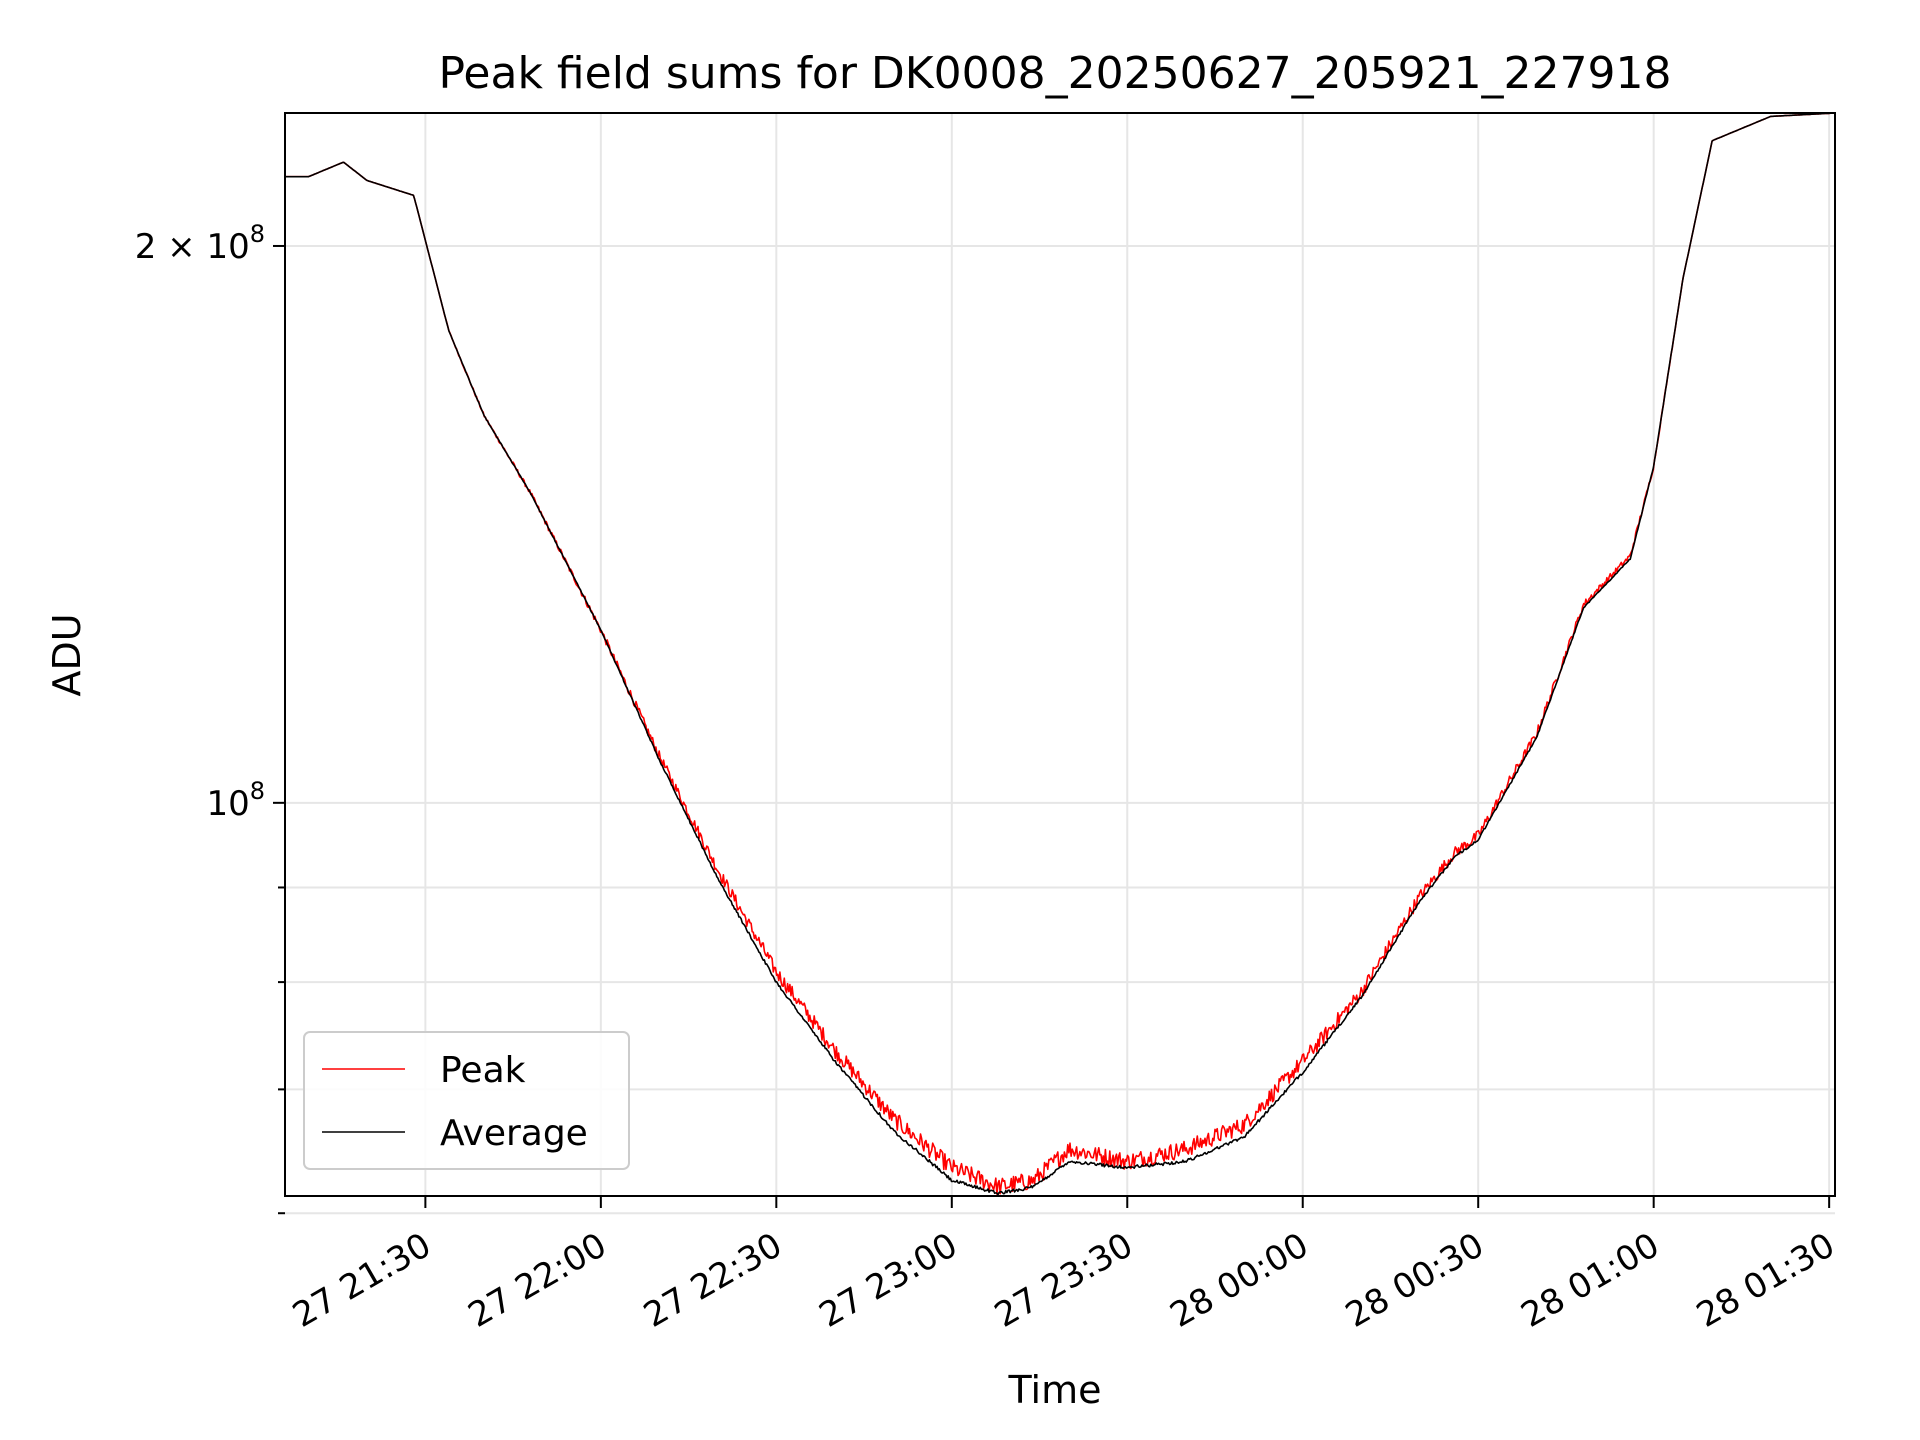  What do you see at coordinates (1064, 1280) in the screenshot?
I see `x-tick-label: 27 23:30` at bounding box center [1064, 1280].